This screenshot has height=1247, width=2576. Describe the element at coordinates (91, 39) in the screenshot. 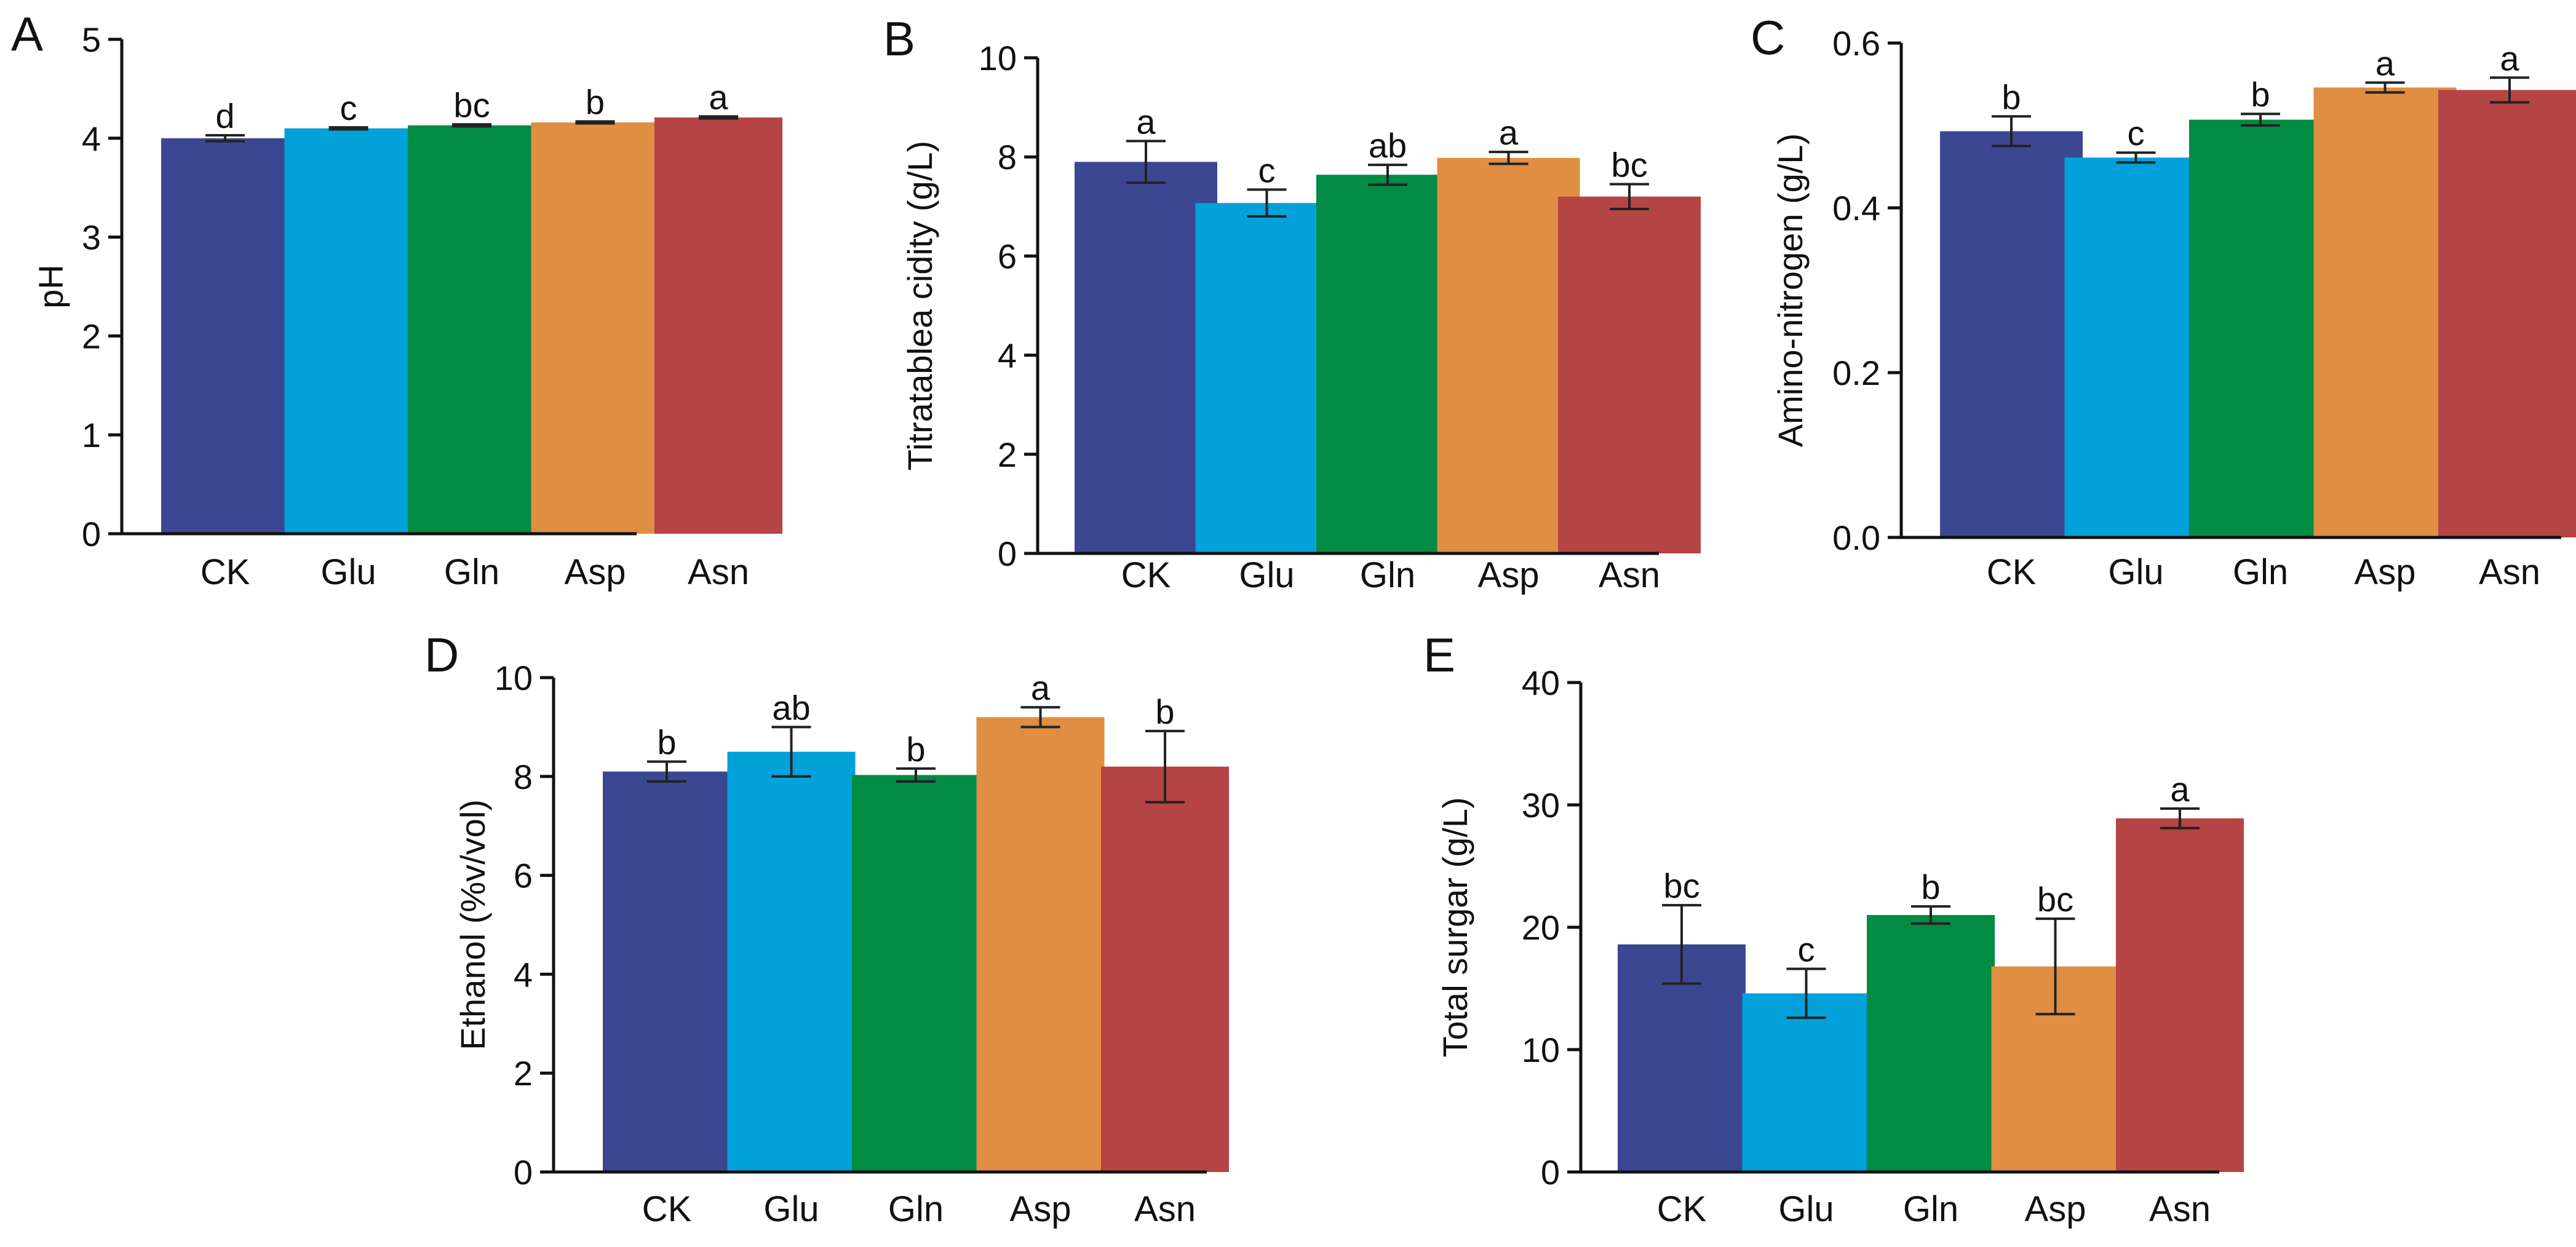

I see `y-tick-label: 5` at that location.